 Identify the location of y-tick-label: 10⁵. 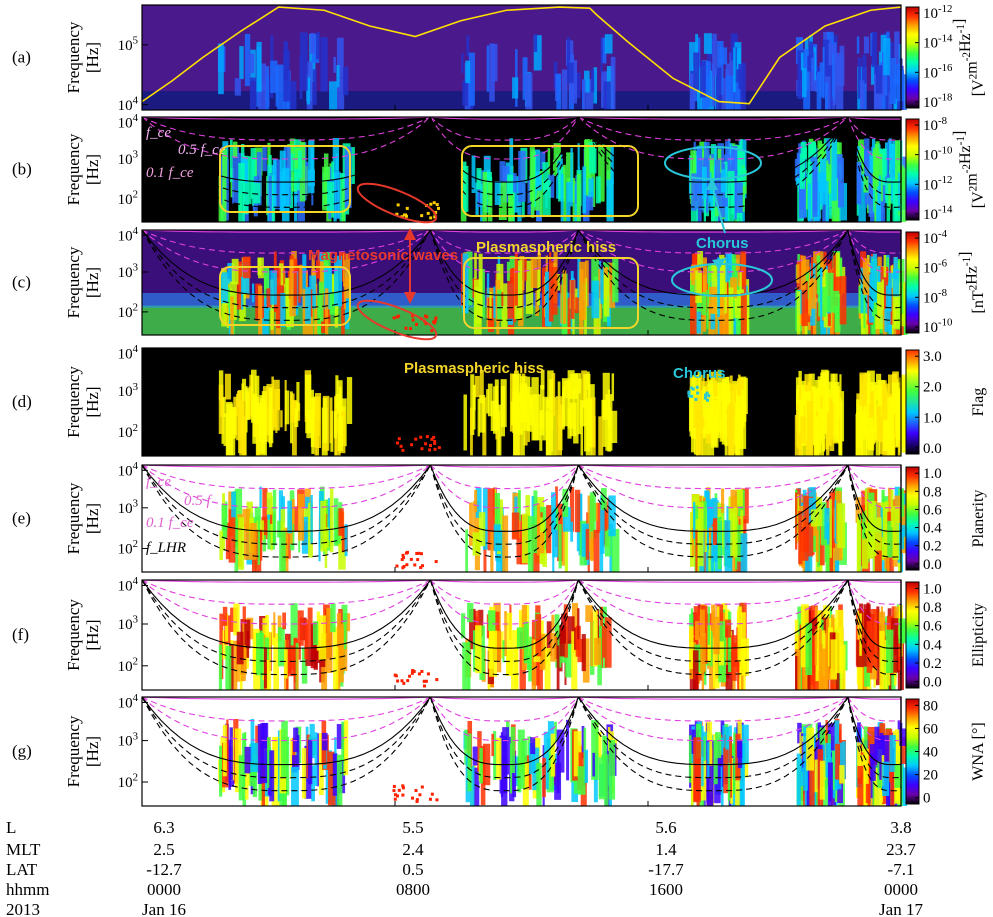
(128, 44).